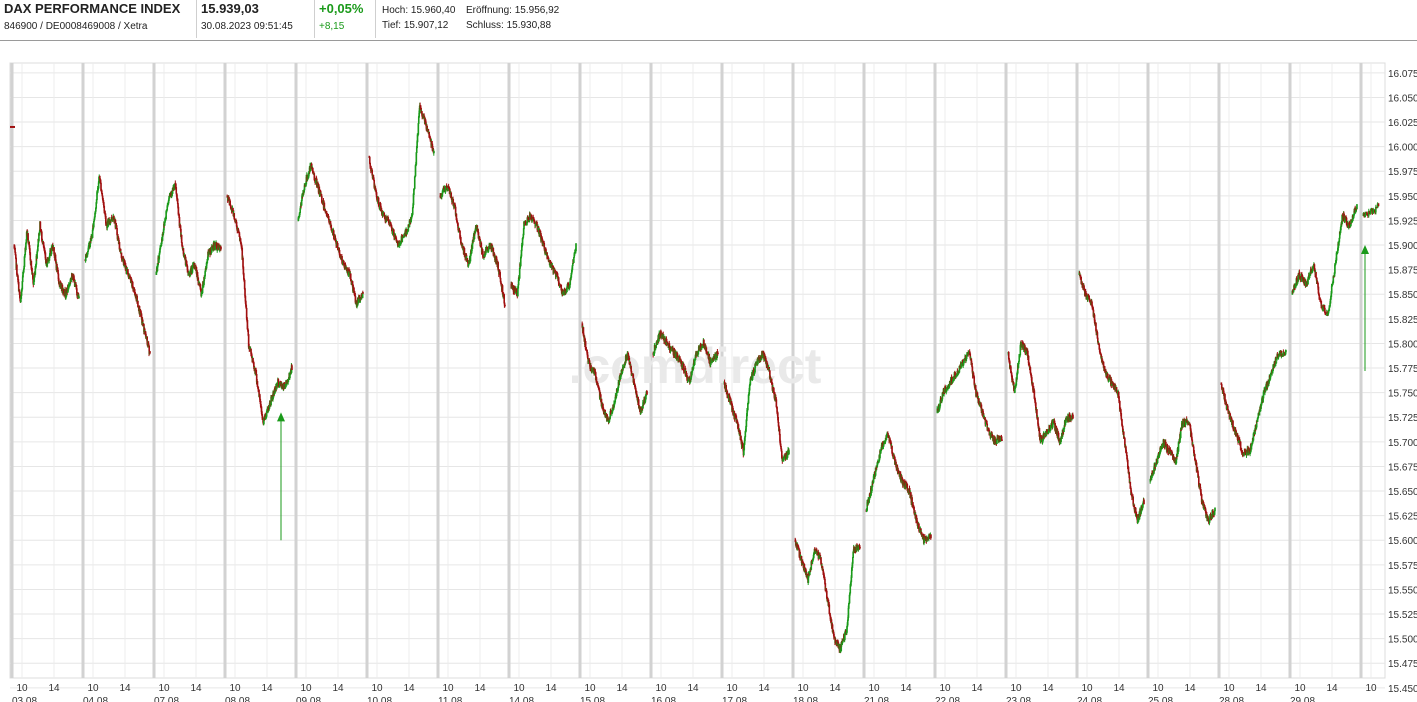  I want to click on y-tick-label: 15.850, so click(1402, 295).